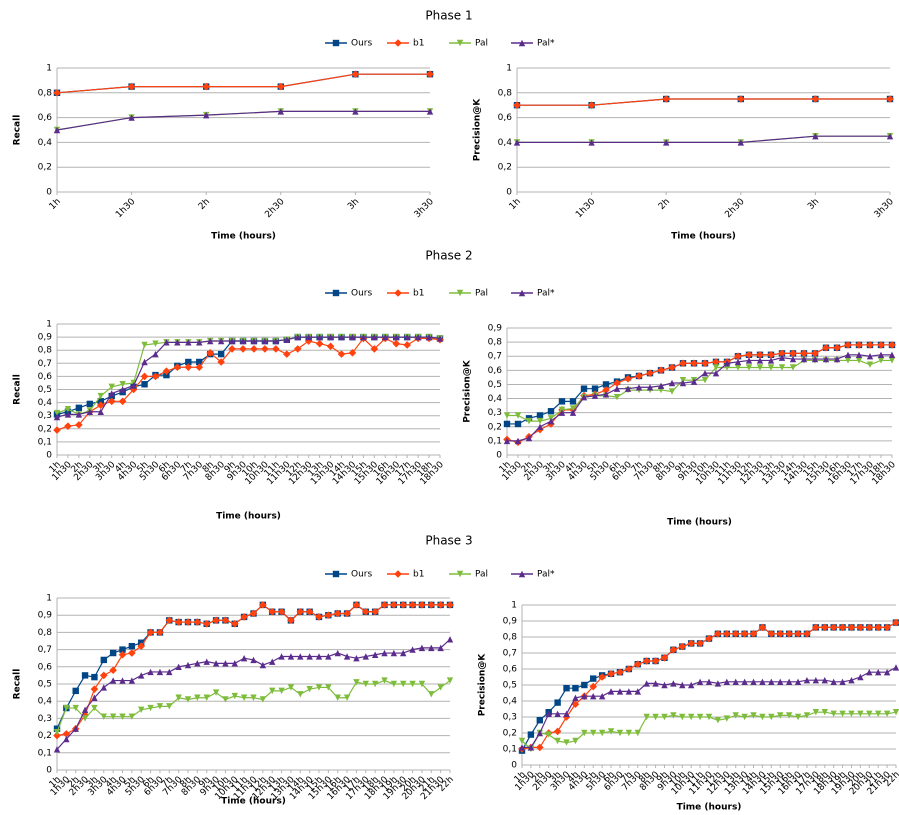 This screenshot has width=899, height=815. Describe the element at coordinates (509, 193) in the screenshot. I see `y-tick-label: 0` at that location.